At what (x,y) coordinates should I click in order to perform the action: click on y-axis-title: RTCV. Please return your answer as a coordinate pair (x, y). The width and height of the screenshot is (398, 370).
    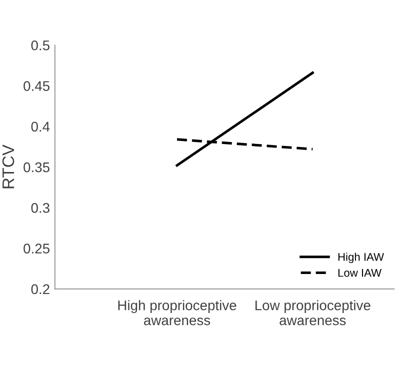
    Looking at the image, I should click on (8, 166).